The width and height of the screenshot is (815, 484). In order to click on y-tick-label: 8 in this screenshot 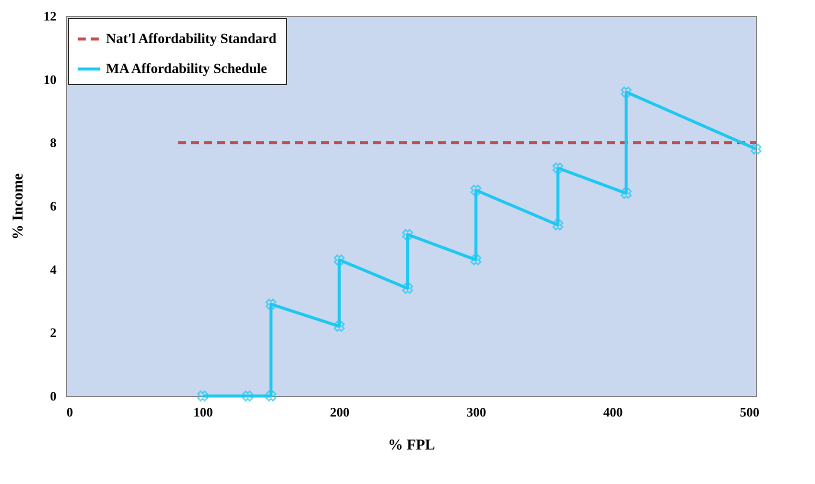, I will do `click(53, 142)`.